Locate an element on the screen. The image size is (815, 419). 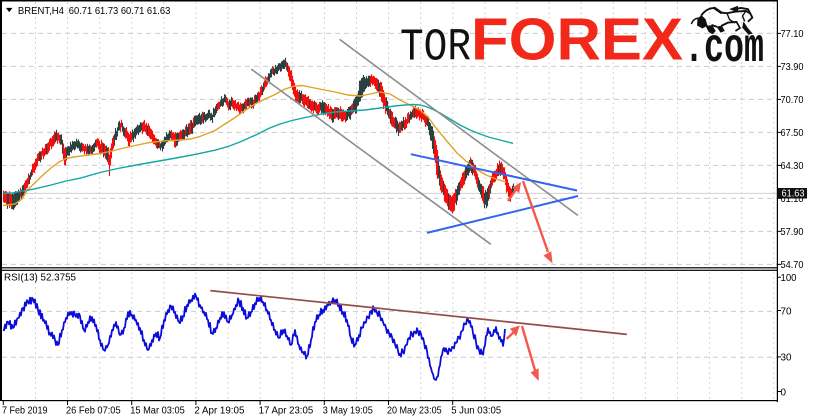
svg-text: 5 Jun 03:05 is located at coordinates (476, 411).